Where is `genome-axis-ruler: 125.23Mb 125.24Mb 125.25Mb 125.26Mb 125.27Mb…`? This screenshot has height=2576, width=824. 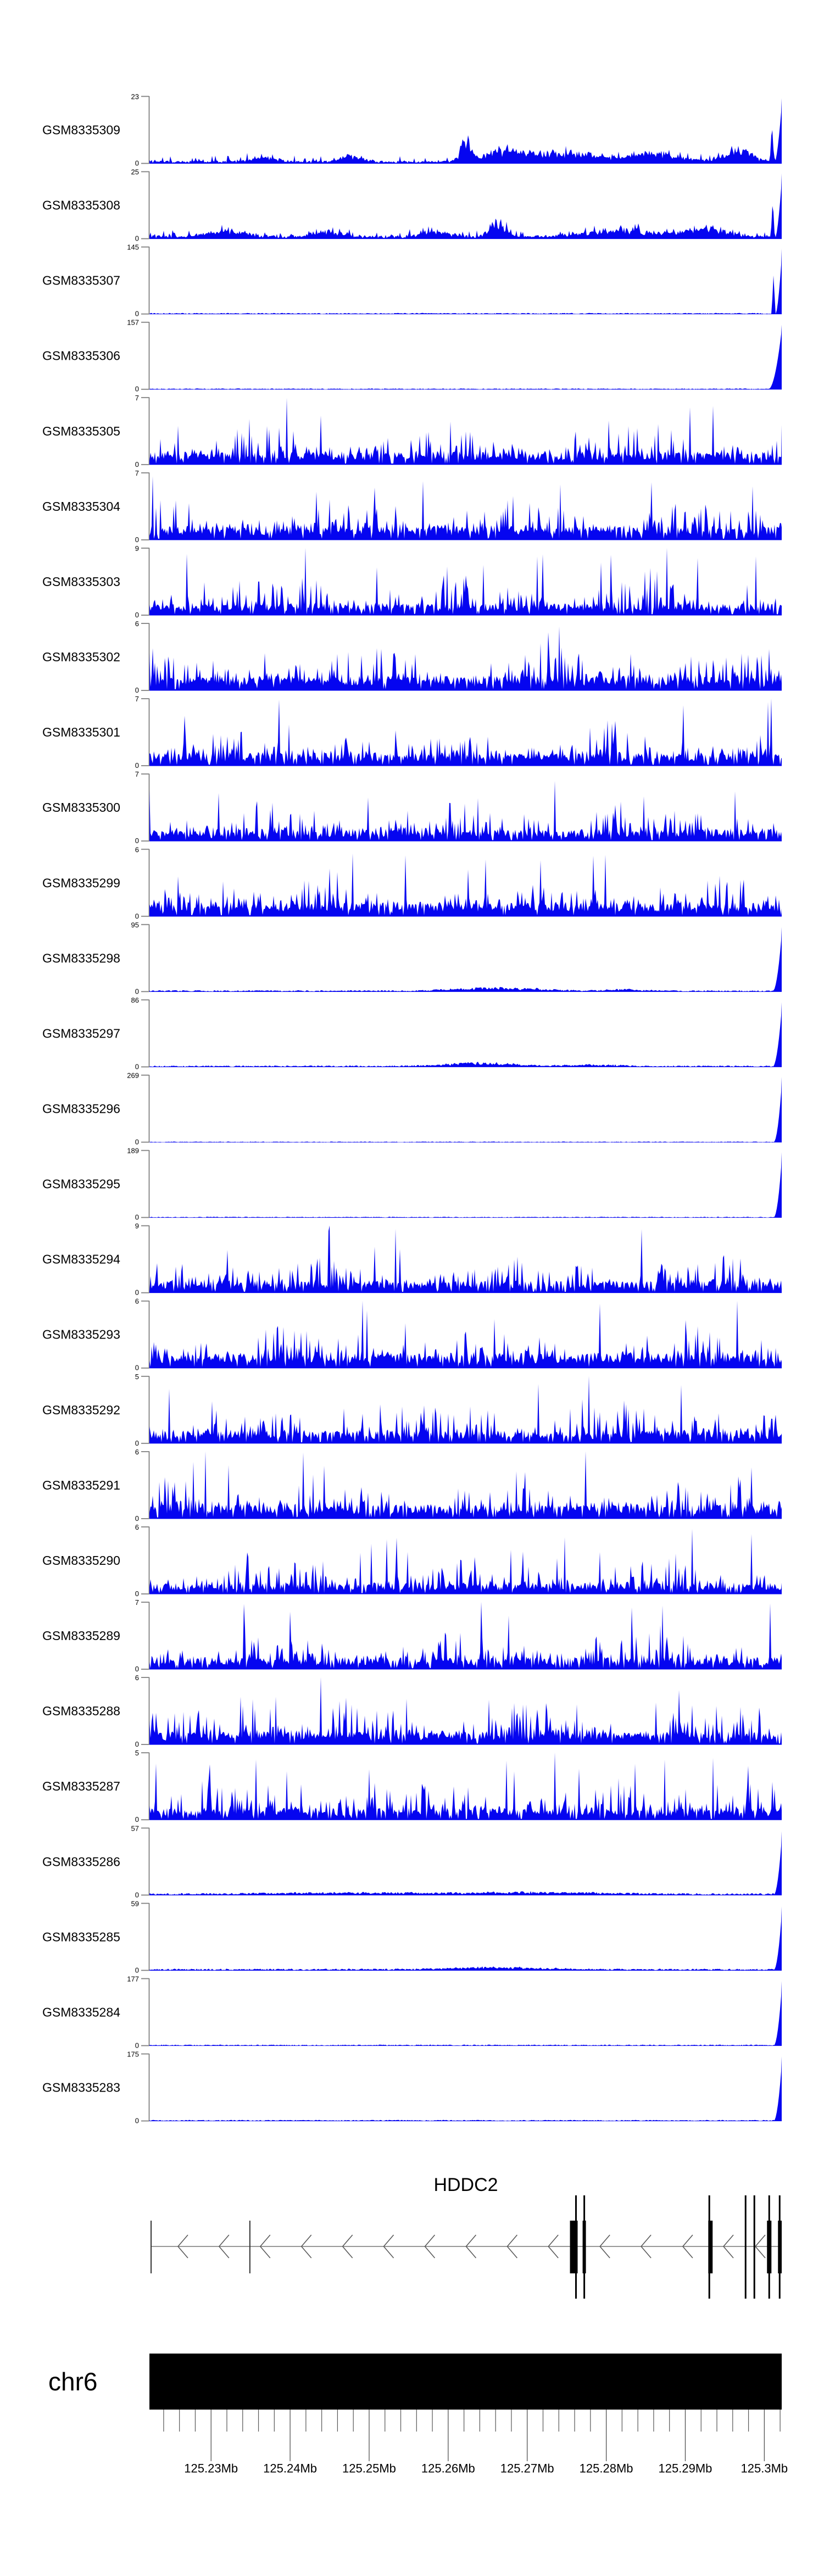
genome-axis-ruler: 125.23Mb 125.24Mb 125.25Mb 125.26Mb 125.27Mb… is located at coordinates (476, 2442).